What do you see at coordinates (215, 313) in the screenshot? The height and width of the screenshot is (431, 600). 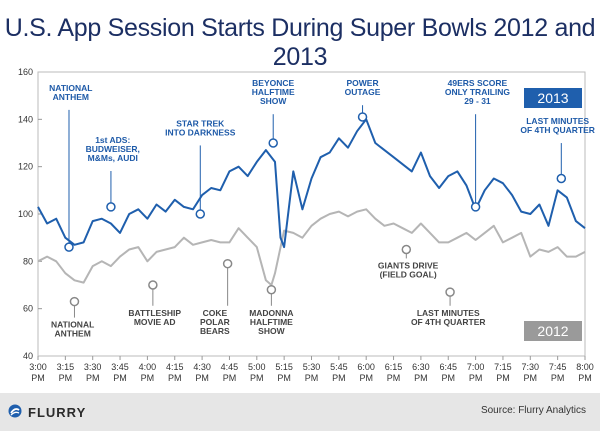 I see `annotation-label: COKE` at bounding box center [215, 313].